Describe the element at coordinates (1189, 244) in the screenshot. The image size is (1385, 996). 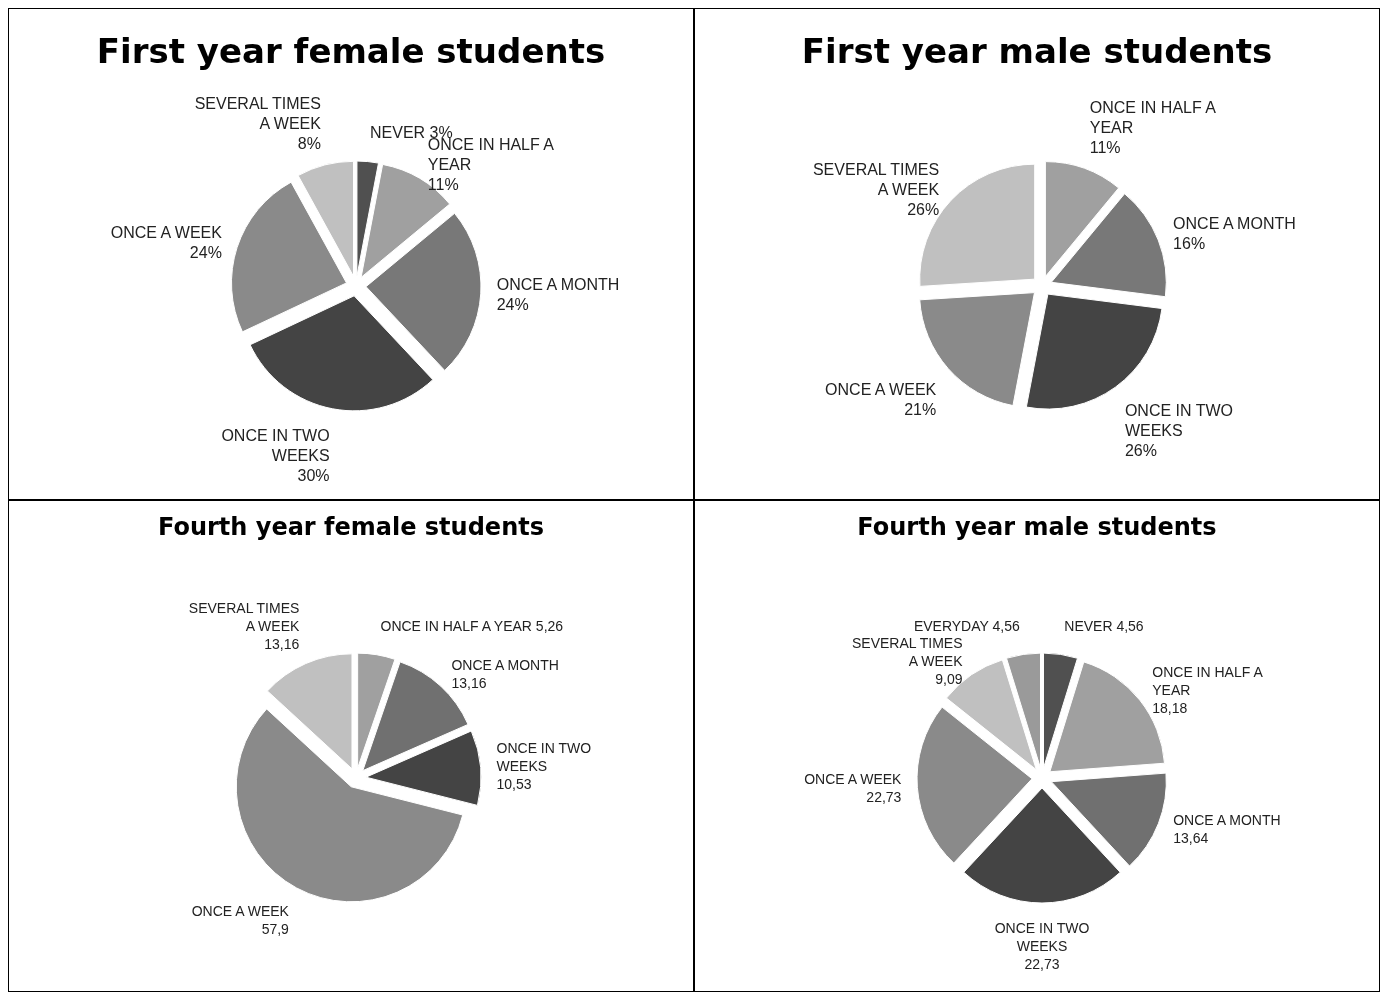
I see `data-label: 16%` at that location.